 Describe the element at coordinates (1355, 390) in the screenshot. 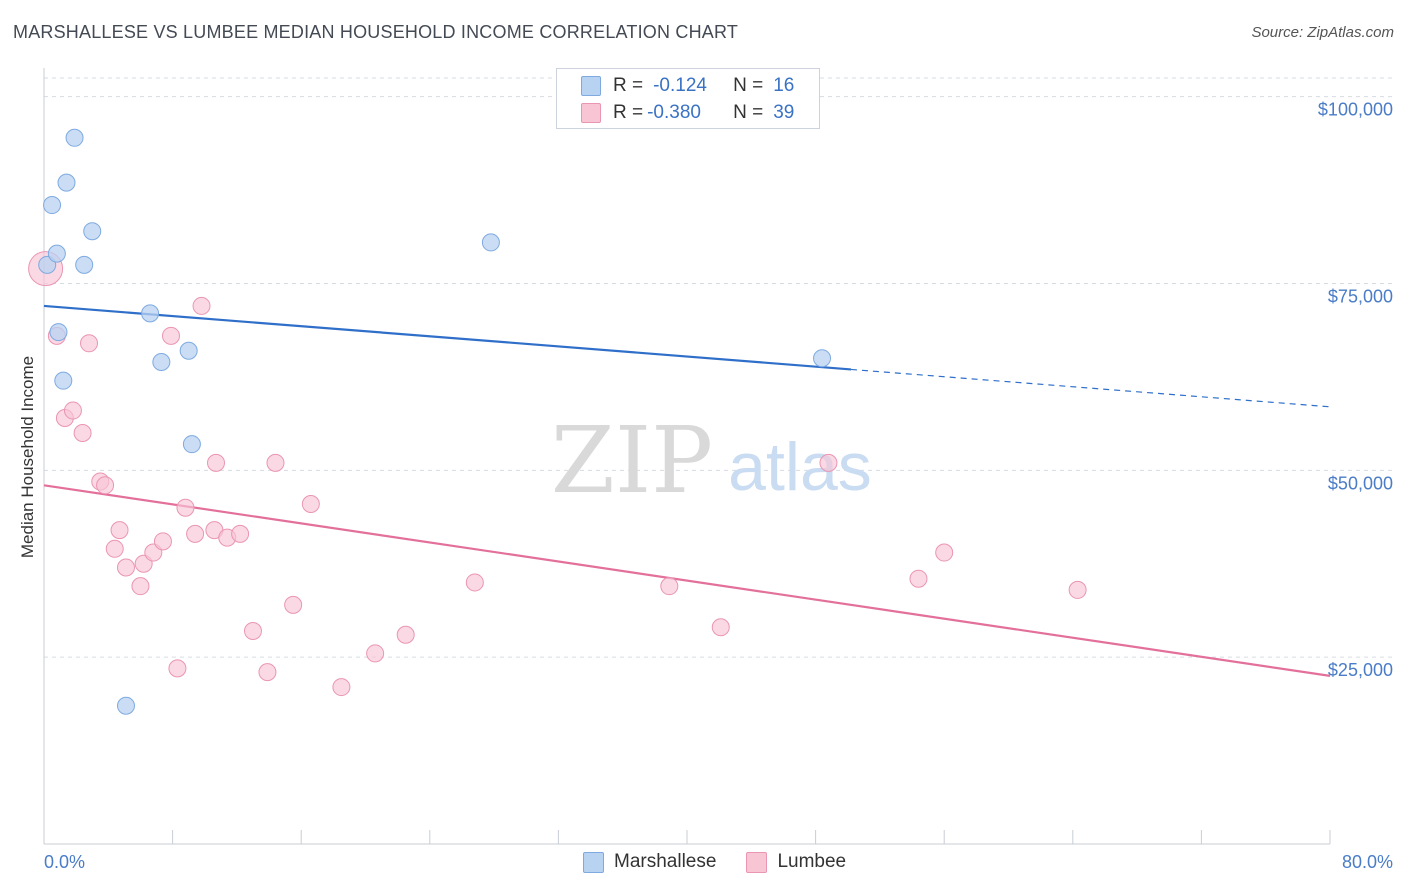

I see `y-tick-labels: $25,000 $50,000 $75,000 $100,000` at that location.